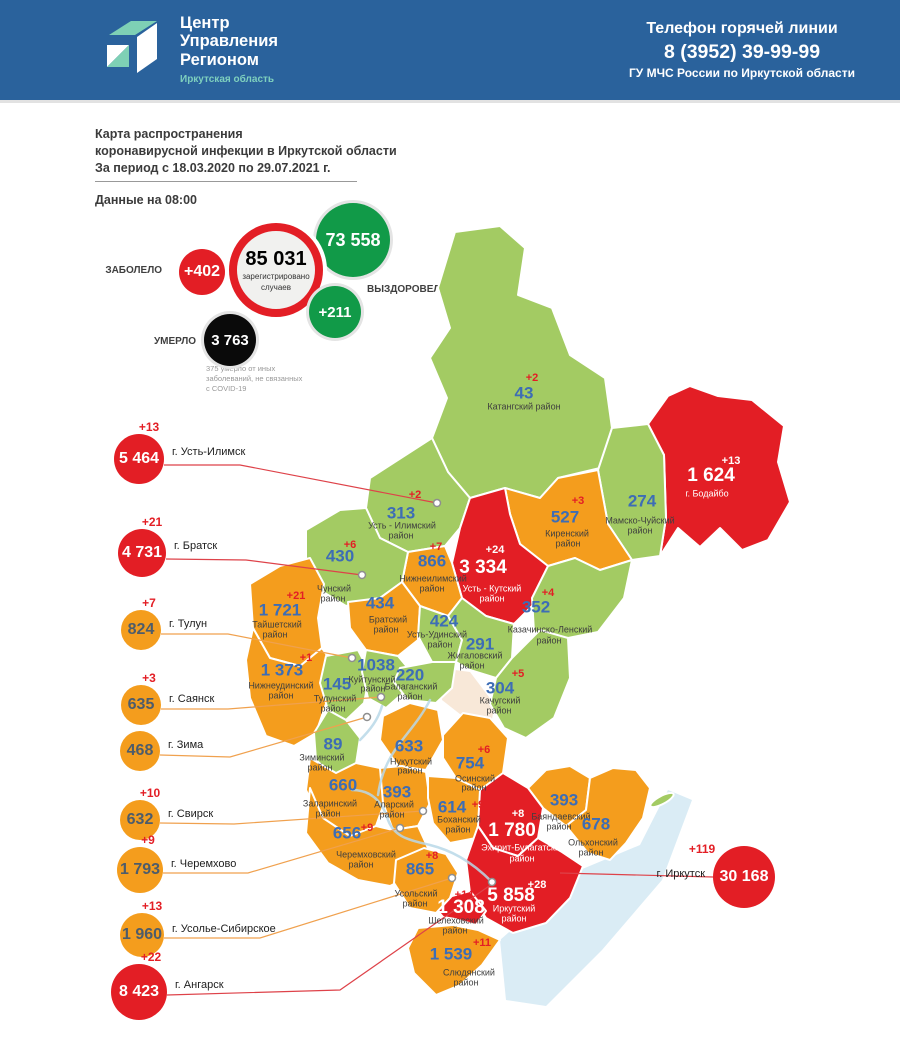  I want to click on total-value: 85 031, so click(276, 259).